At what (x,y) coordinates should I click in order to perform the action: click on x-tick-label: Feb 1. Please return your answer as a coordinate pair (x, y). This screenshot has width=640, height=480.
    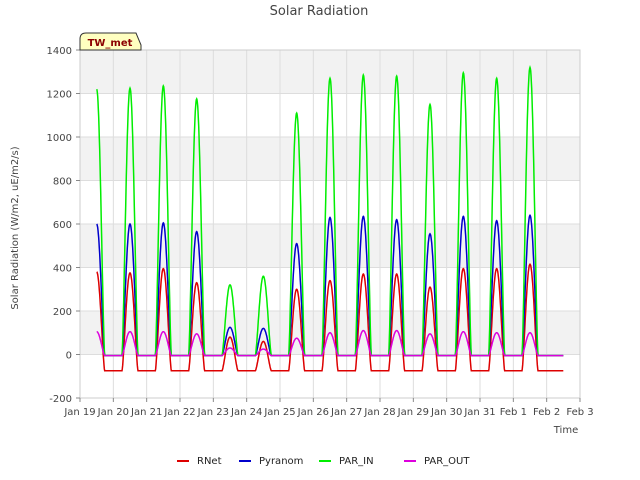
    Looking at the image, I should click on (513, 412).